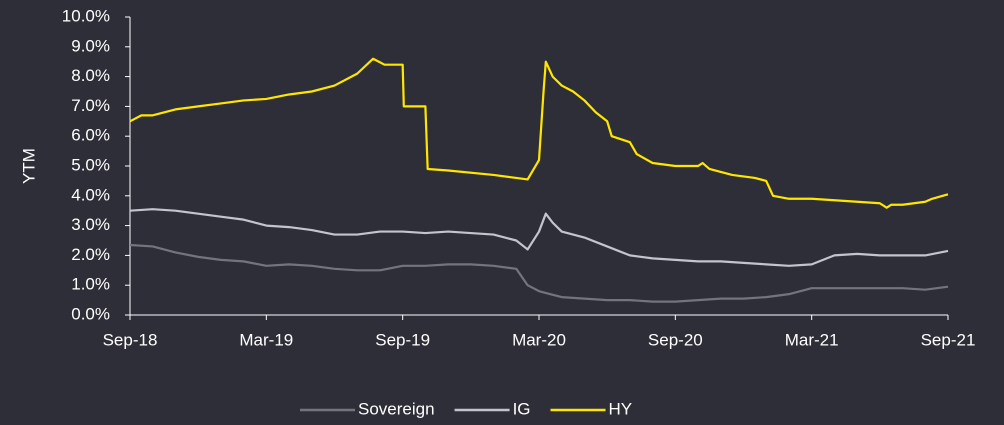 The width and height of the screenshot is (1004, 425). Describe the element at coordinates (266, 339) in the screenshot. I see `x-tick-label: Mar-19` at that location.